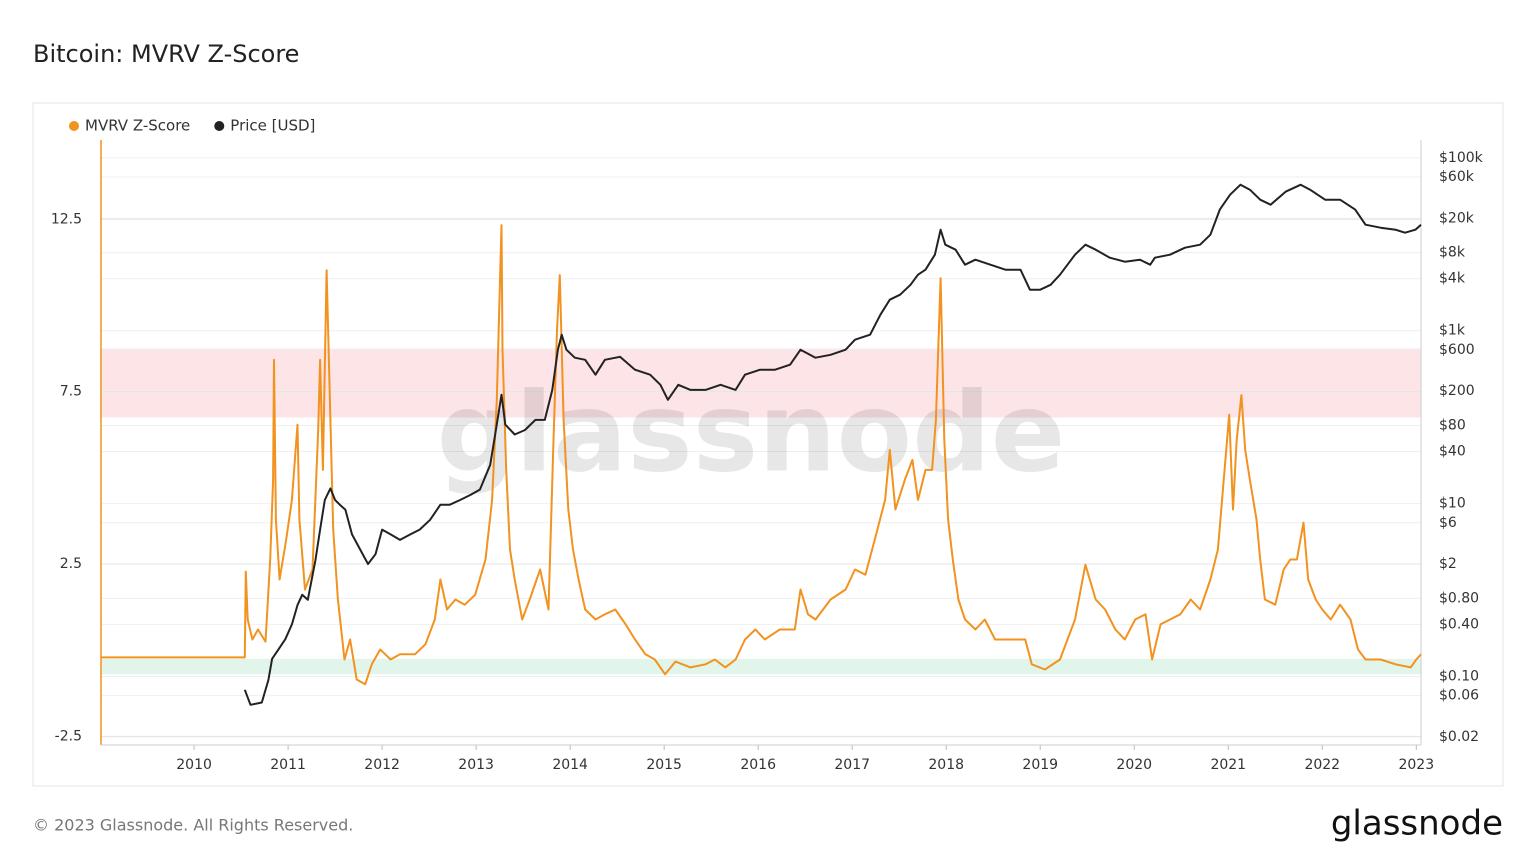 Image resolution: width=1536 pixels, height=868 pixels. Describe the element at coordinates (946, 765) in the screenshot. I see `x-tick-label: 2018` at that location.